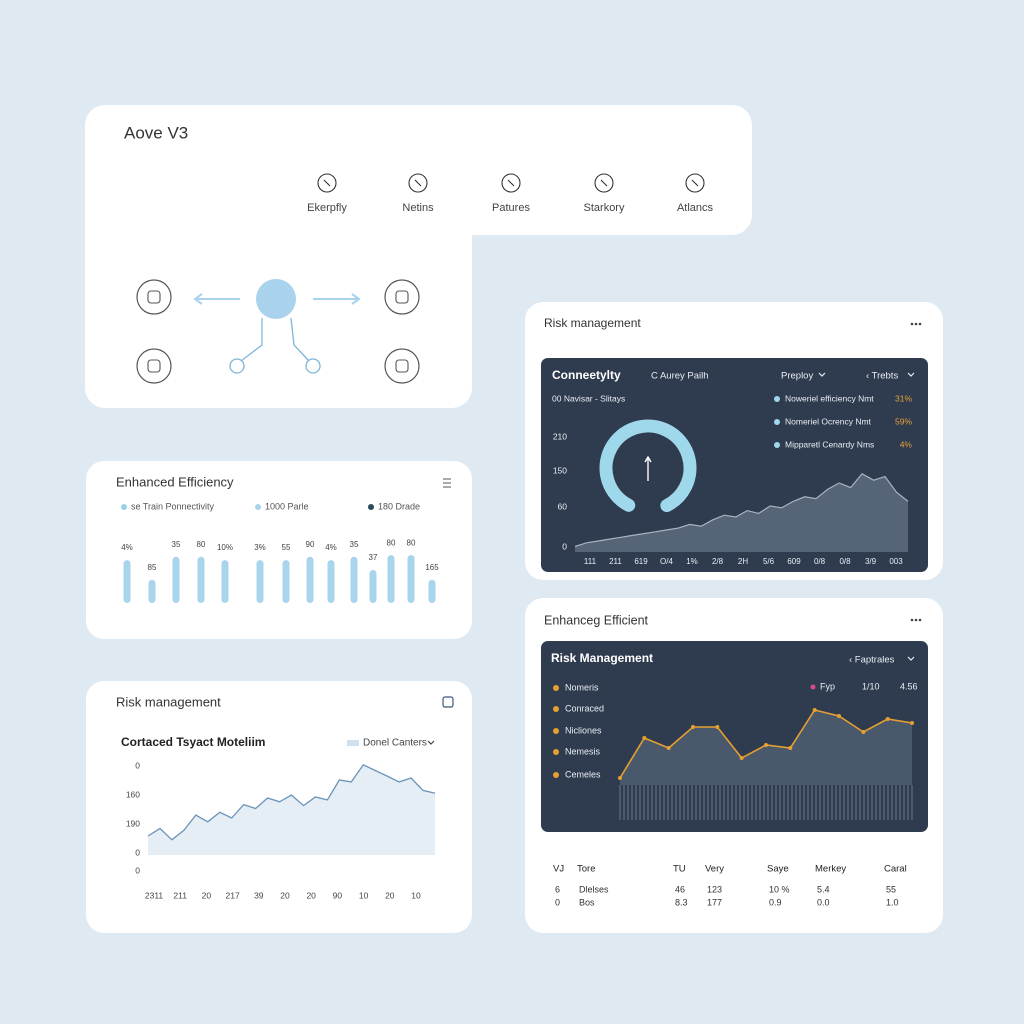 This screenshot has width=1024, height=1024. I want to click on table-header: TU, so click(679, 869).